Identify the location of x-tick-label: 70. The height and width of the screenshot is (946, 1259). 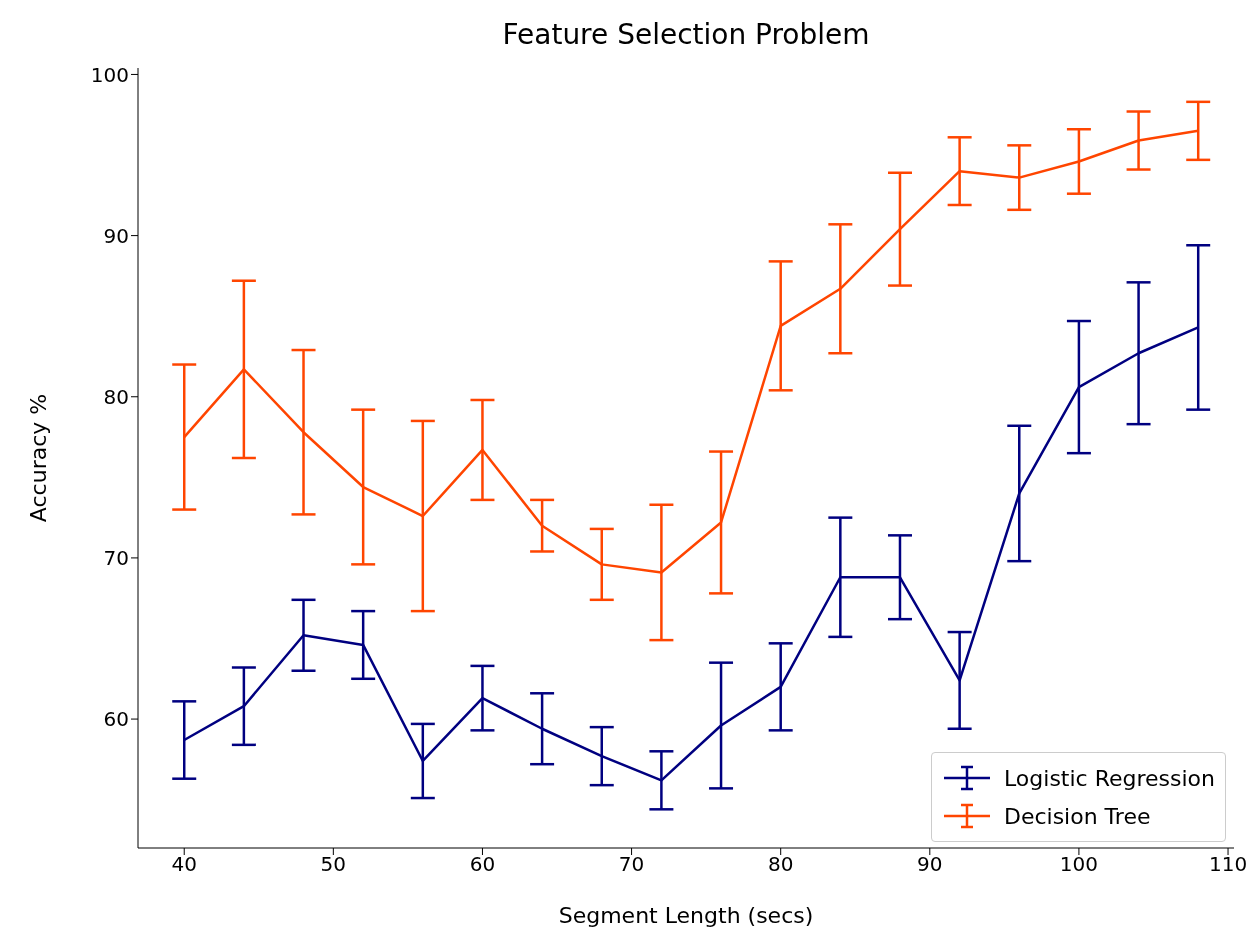
(631, 864).